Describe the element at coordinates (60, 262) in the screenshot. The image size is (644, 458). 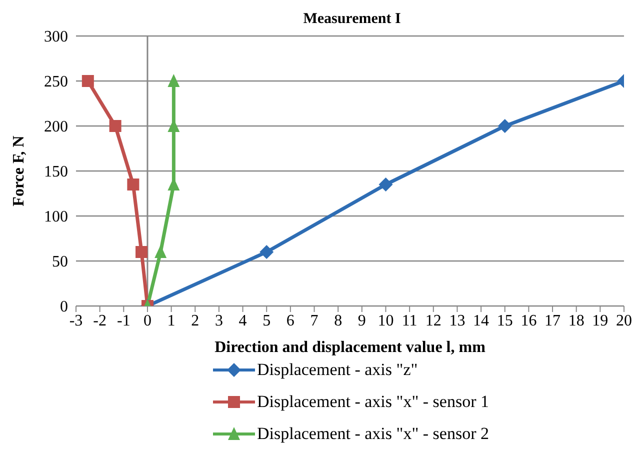
I see `y-tick-label: 50` at that location.